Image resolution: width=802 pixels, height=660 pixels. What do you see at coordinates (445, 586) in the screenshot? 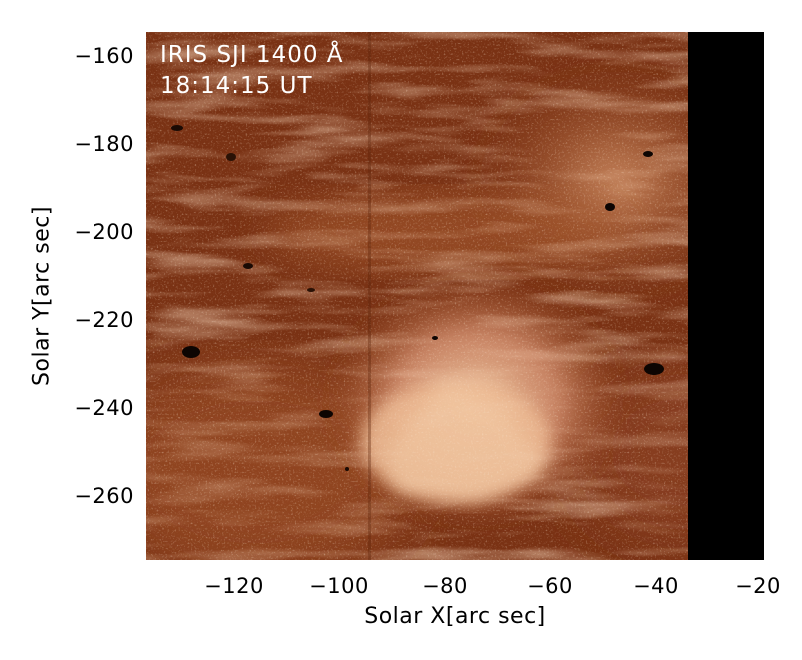
I see `x-tick-label: −80` at bounding box center [445, 586].